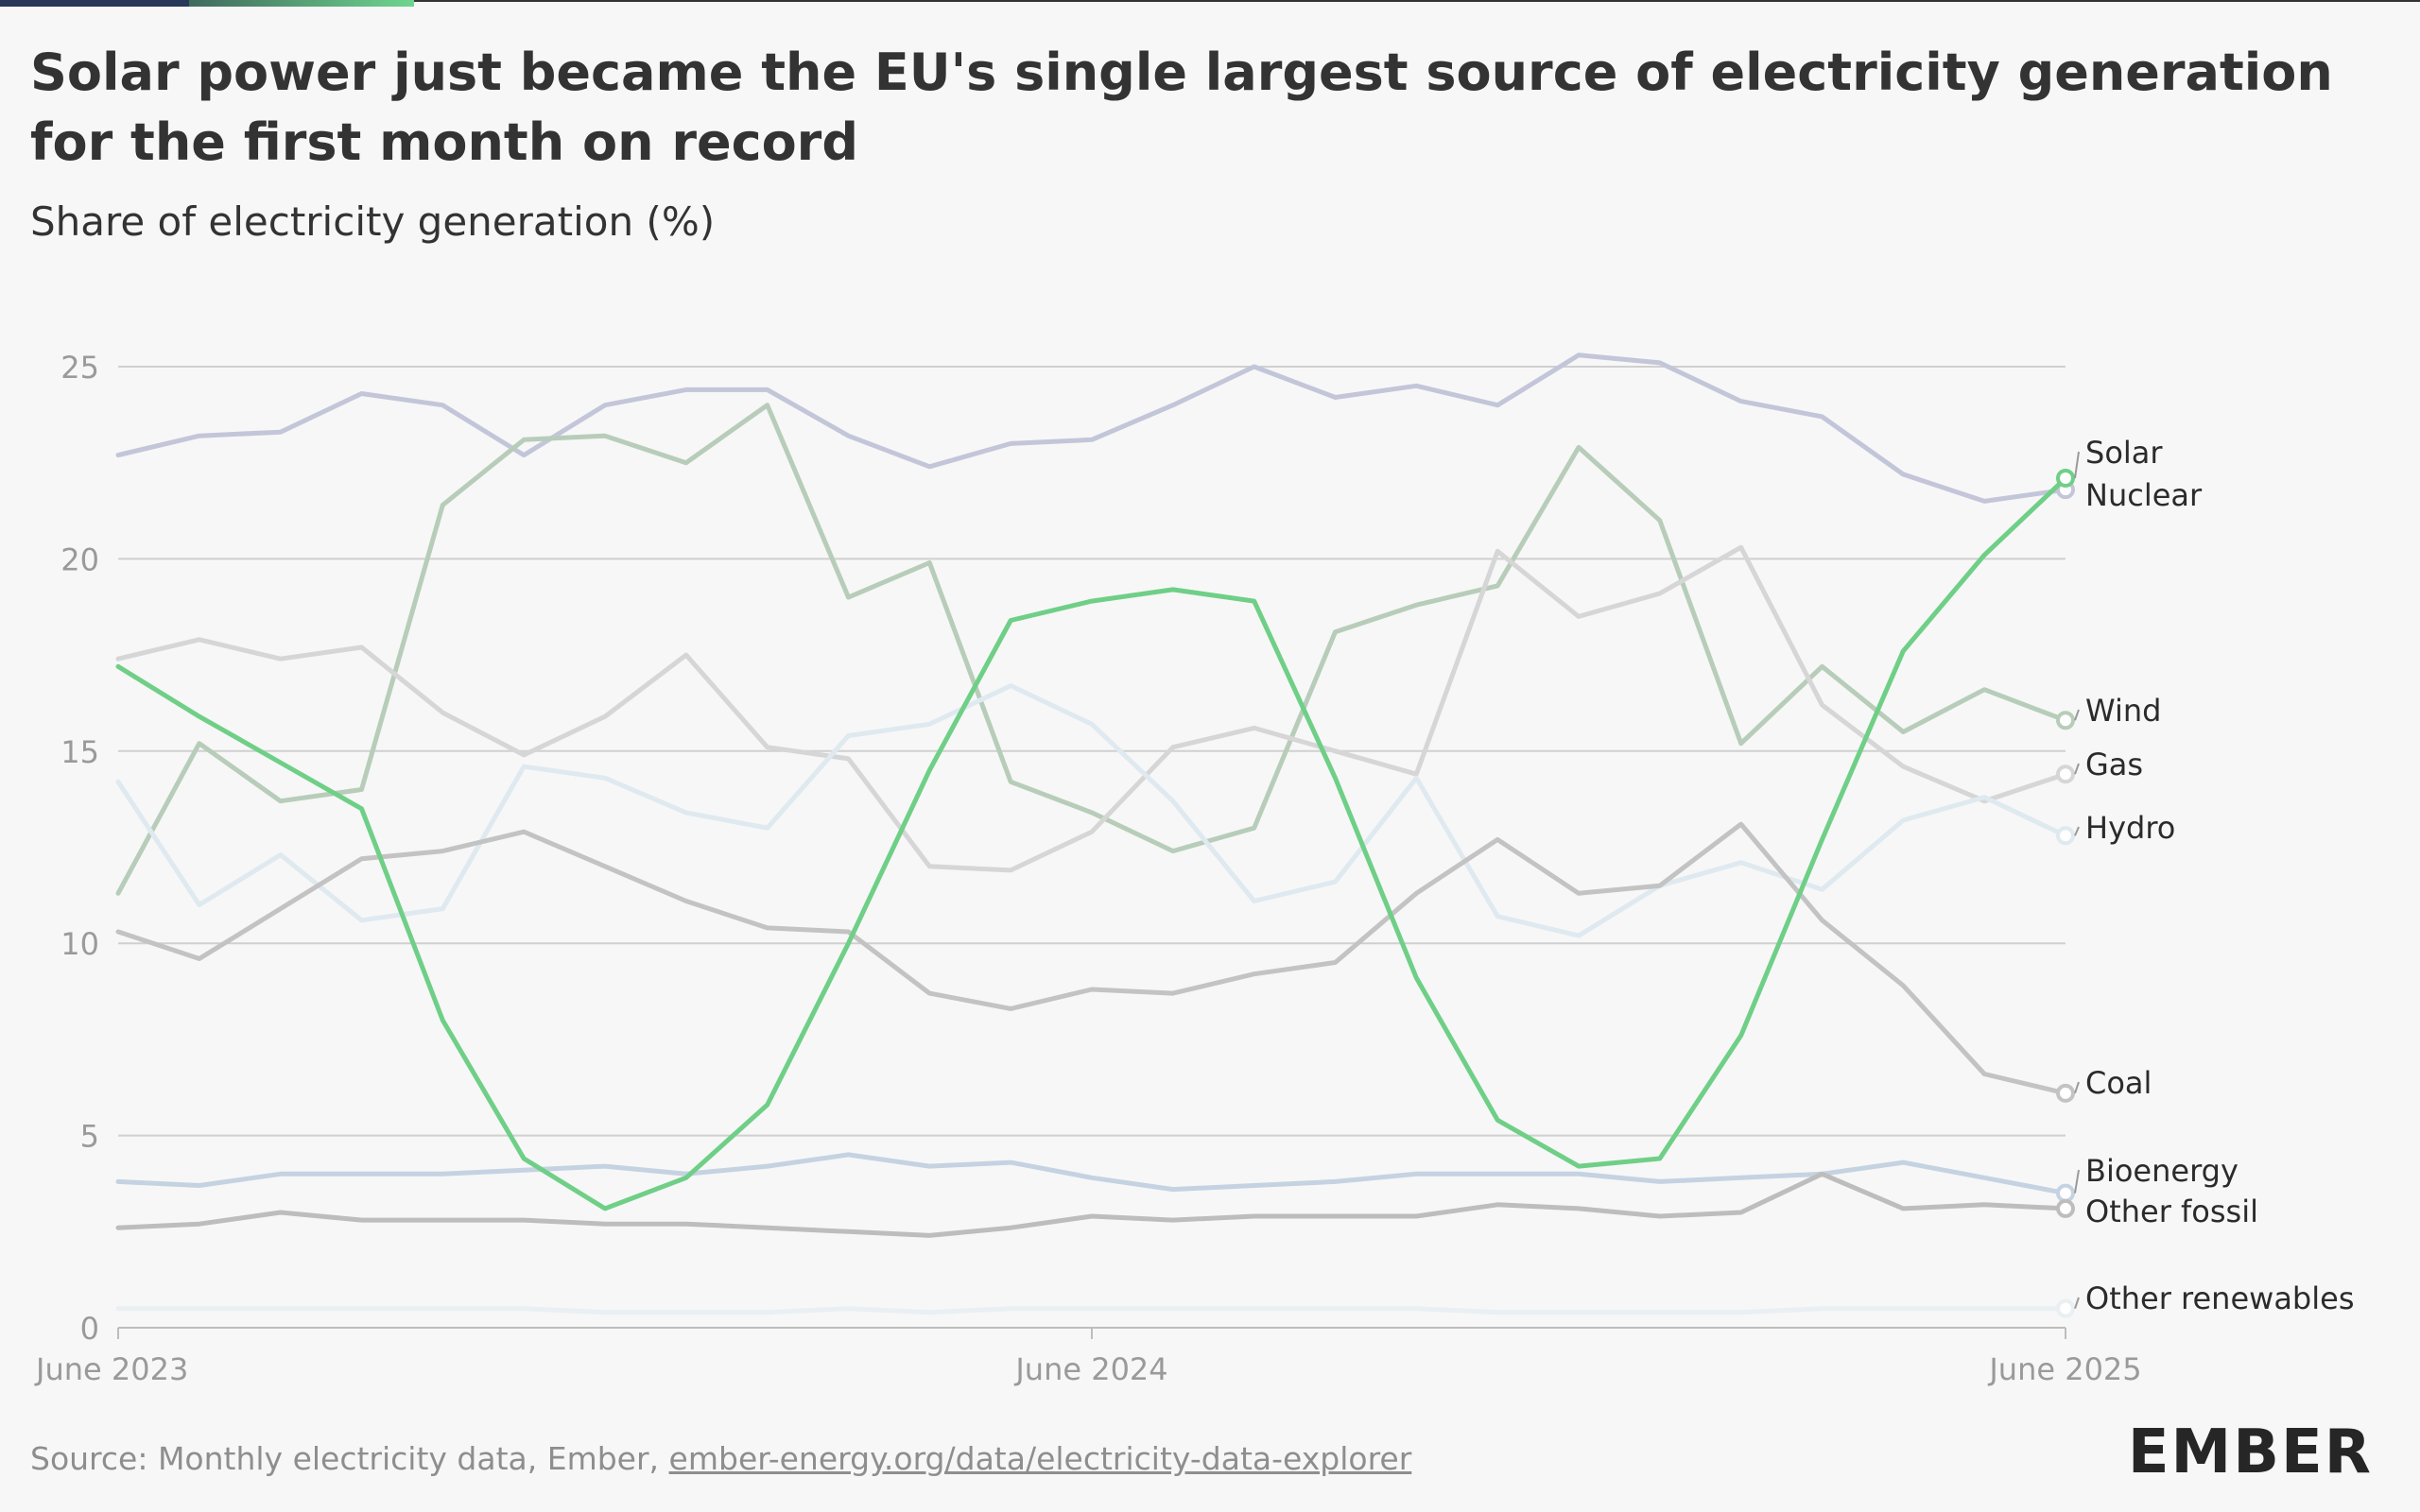  I want to click on series-label-wind: Wind, so click(2123, 711).